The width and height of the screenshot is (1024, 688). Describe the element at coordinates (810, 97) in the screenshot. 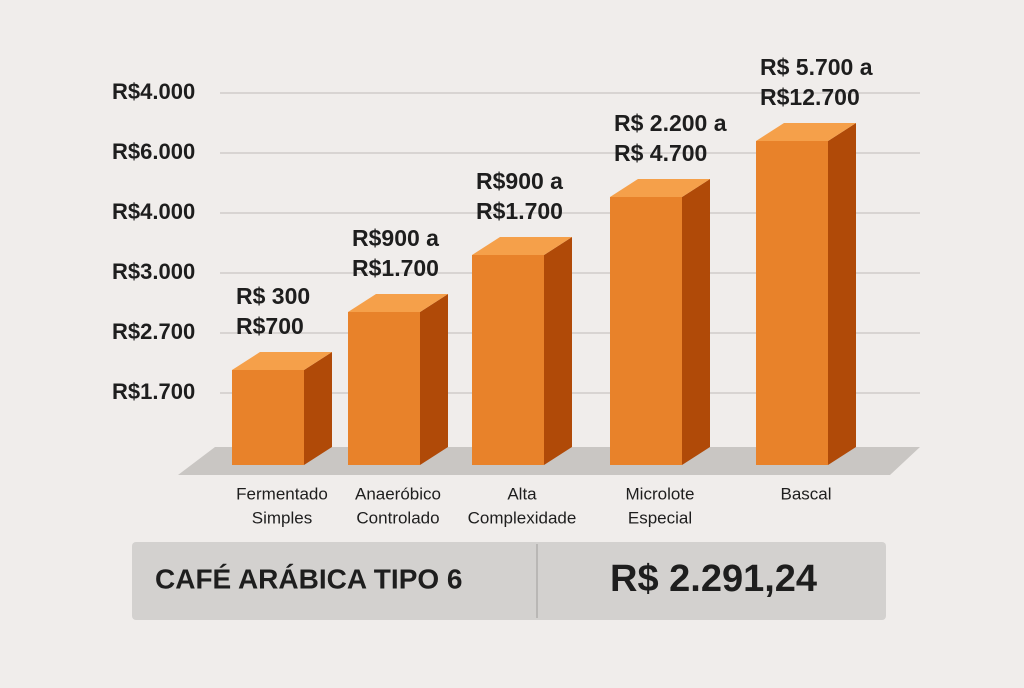

I see `value-label: R$12.700` at that location.